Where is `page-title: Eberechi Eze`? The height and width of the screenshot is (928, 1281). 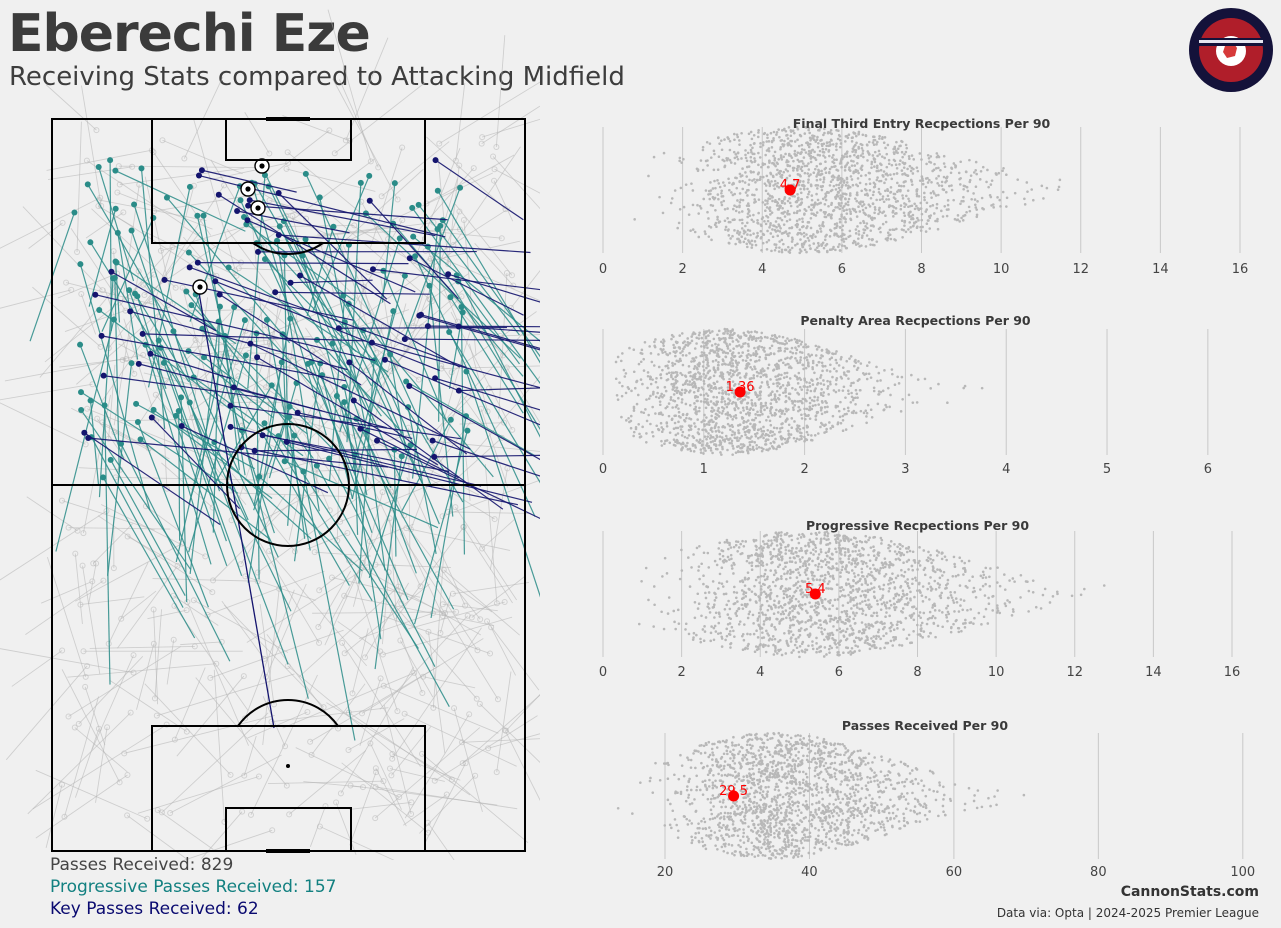 page-title: Eberechi Eze is located at coordinates (189, 34).